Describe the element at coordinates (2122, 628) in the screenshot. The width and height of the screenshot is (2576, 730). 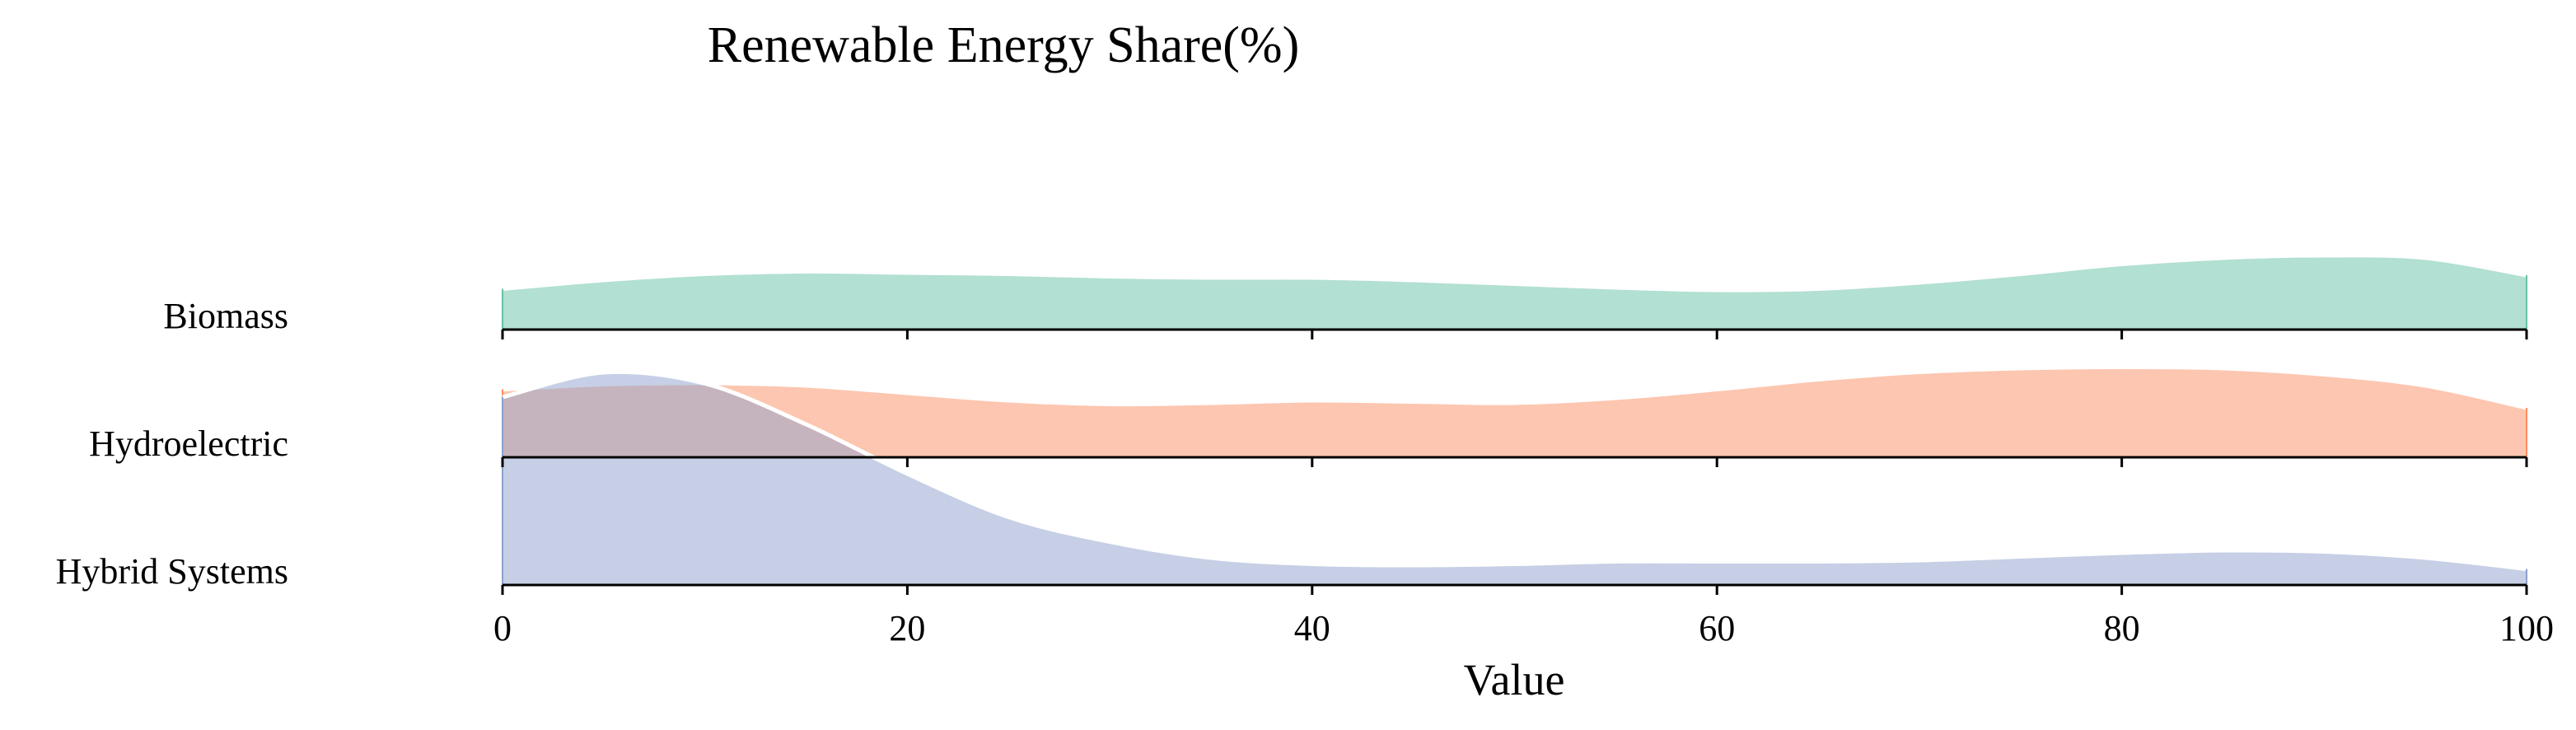
I see `x-tick-label: 80` at that location.